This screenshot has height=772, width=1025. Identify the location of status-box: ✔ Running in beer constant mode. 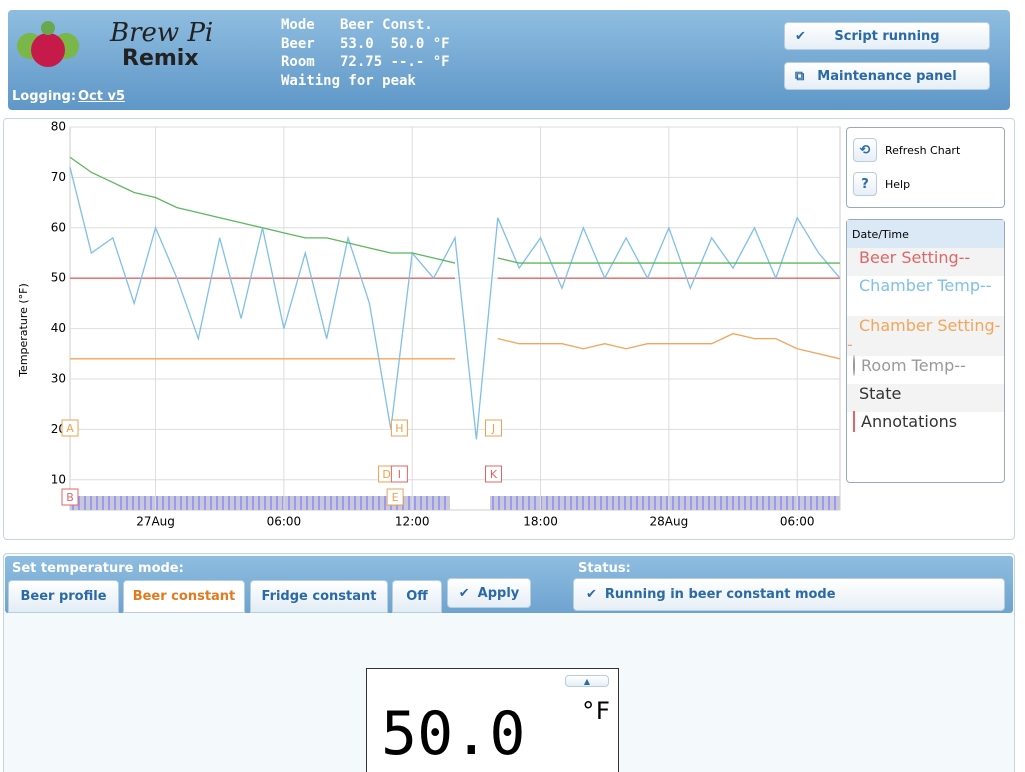
(789, 594).